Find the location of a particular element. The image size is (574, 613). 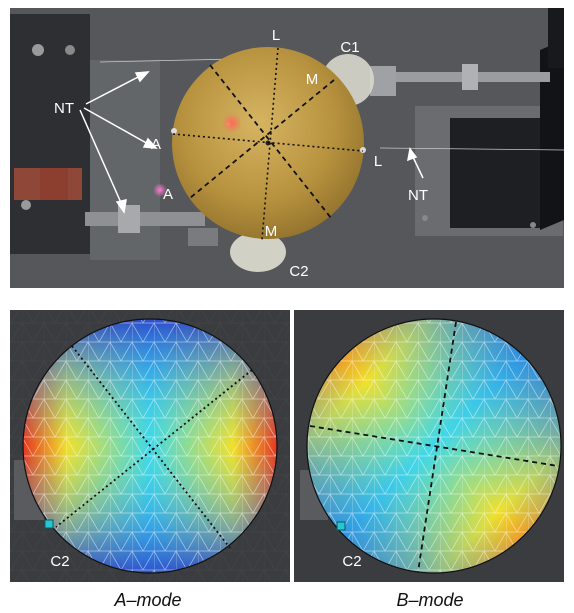

a-mode-nodal-lines is located at coordinates (154, 447).